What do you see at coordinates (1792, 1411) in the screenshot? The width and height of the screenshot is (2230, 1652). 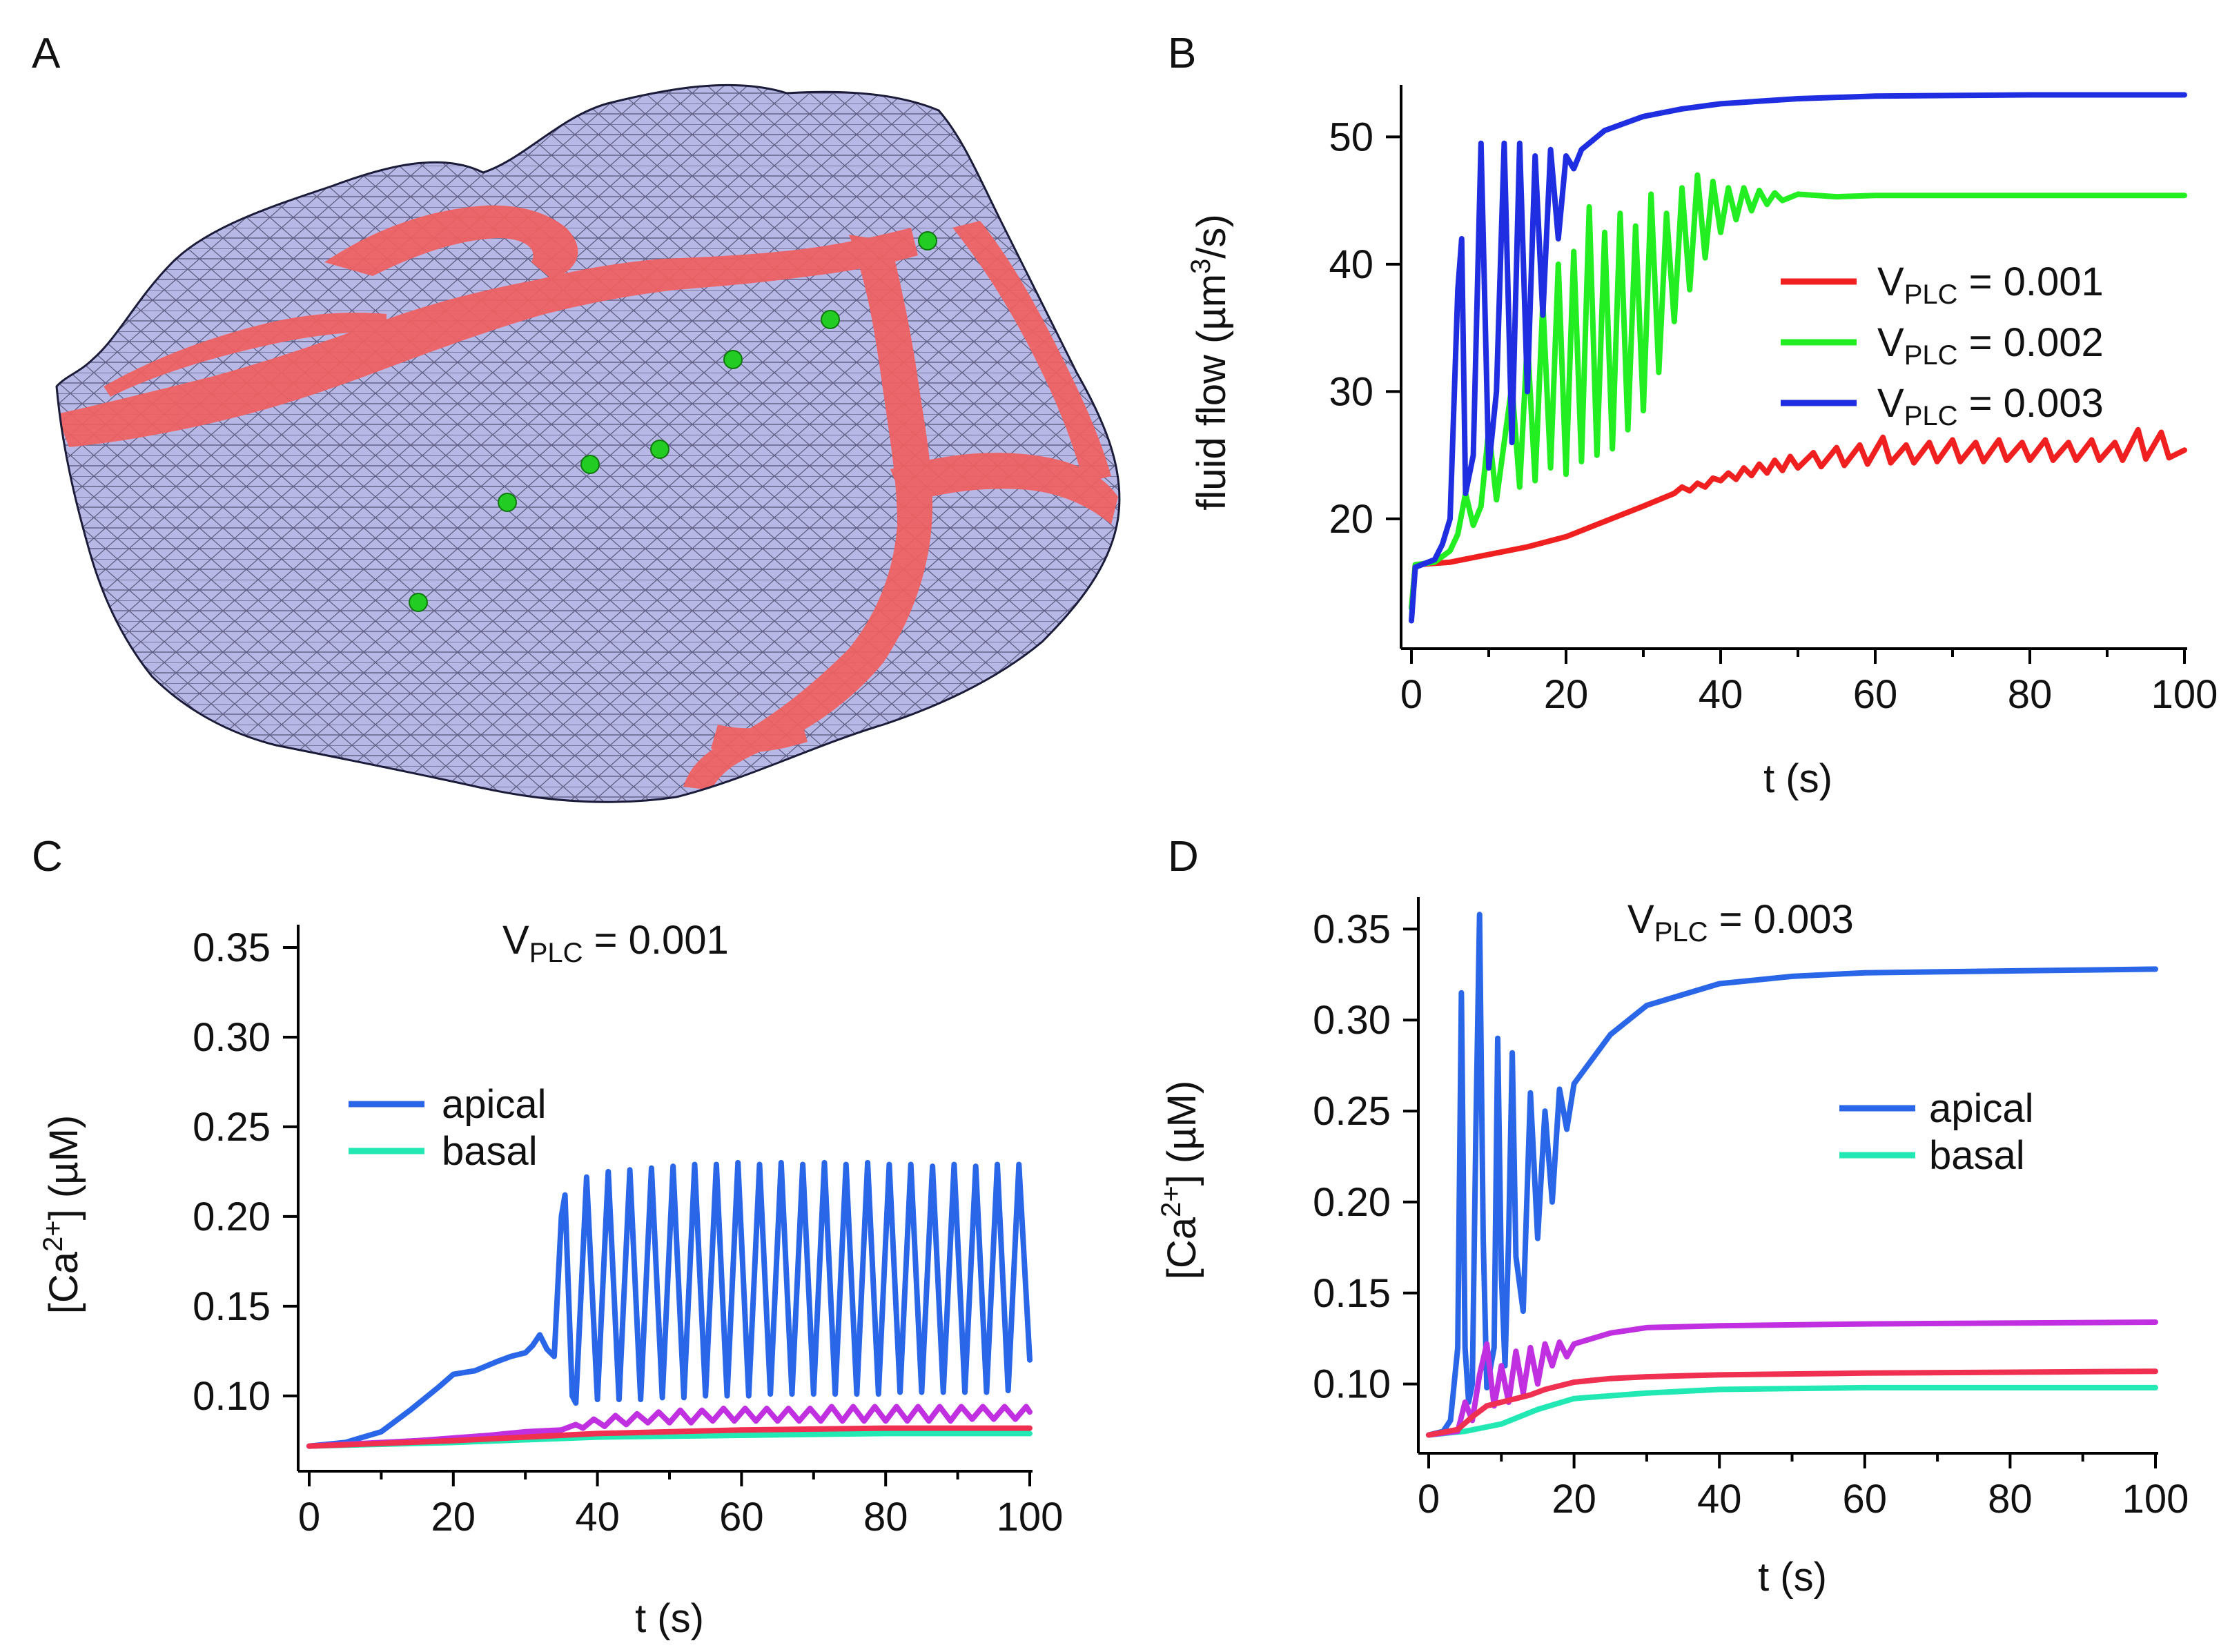 I see `series-basal` at bounding box center [1792, 1411].